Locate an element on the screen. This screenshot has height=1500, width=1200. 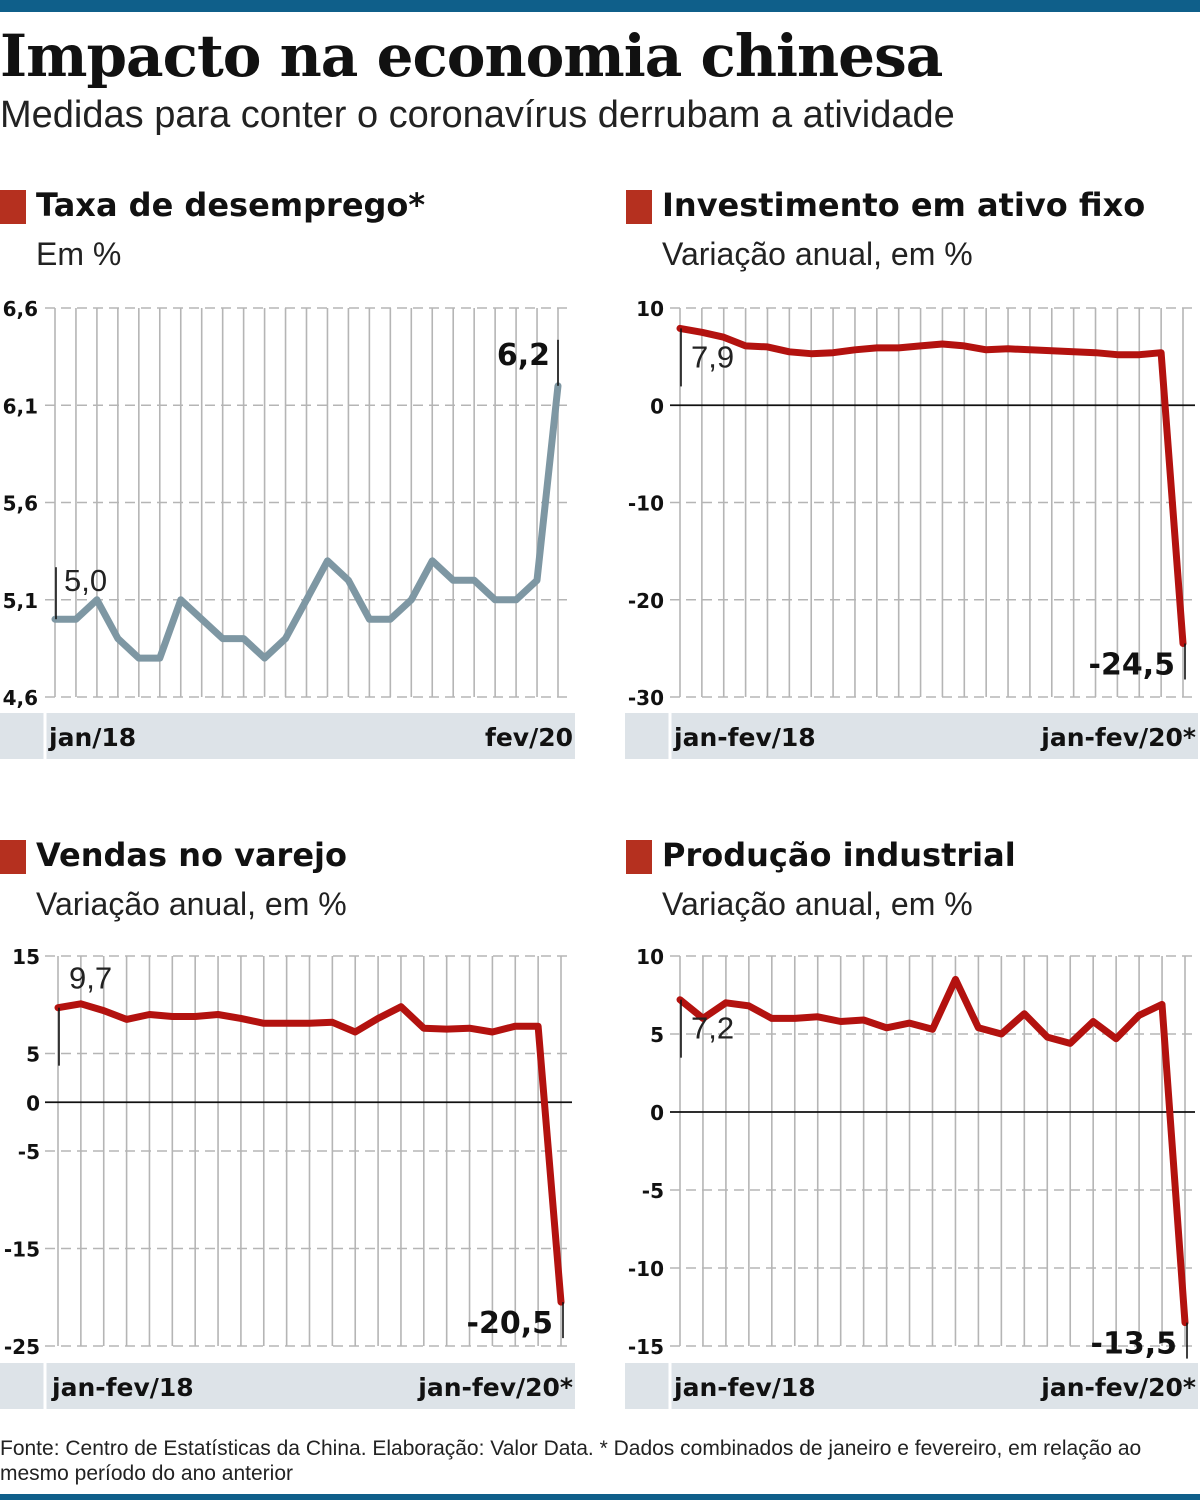
y-tick-label: 6,6 is located at coordinates (20, 309).